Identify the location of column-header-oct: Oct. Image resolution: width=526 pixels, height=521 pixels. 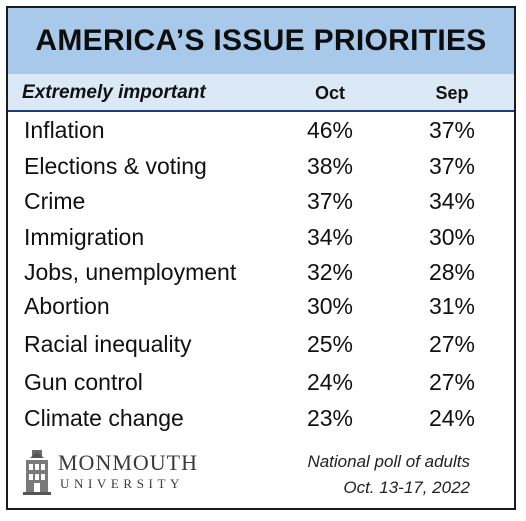
(329, 93).